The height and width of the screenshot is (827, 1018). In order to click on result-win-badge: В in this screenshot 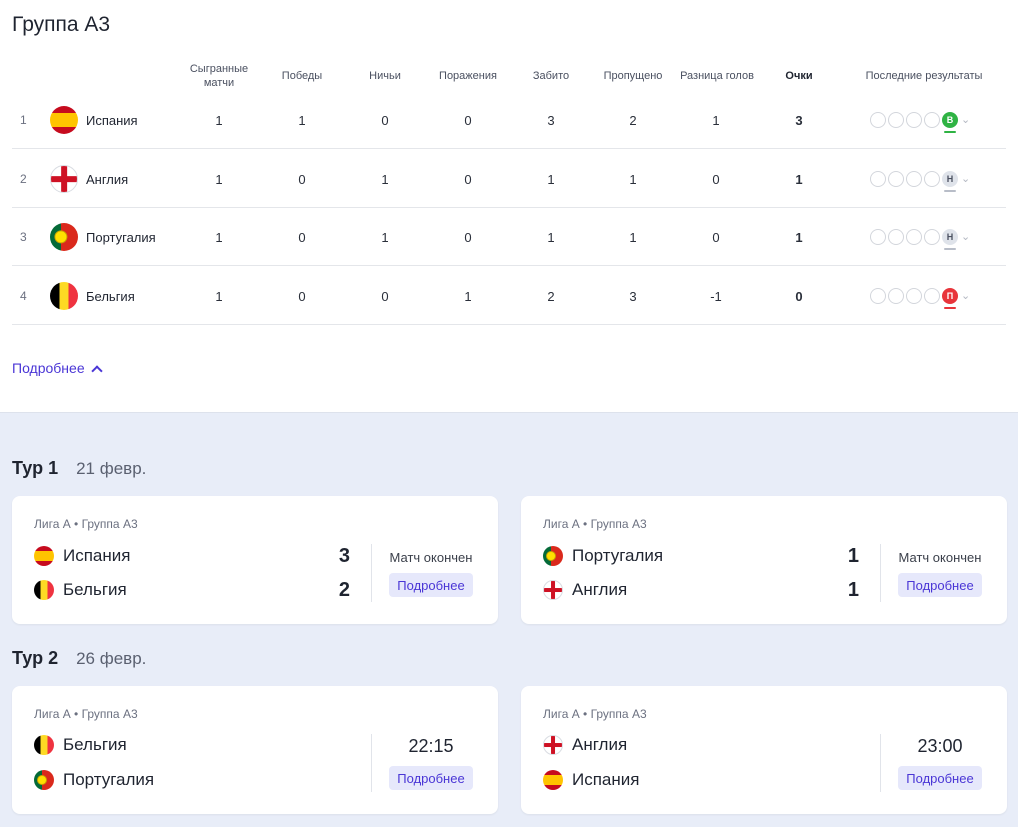, I will do `click(950, 122)`.